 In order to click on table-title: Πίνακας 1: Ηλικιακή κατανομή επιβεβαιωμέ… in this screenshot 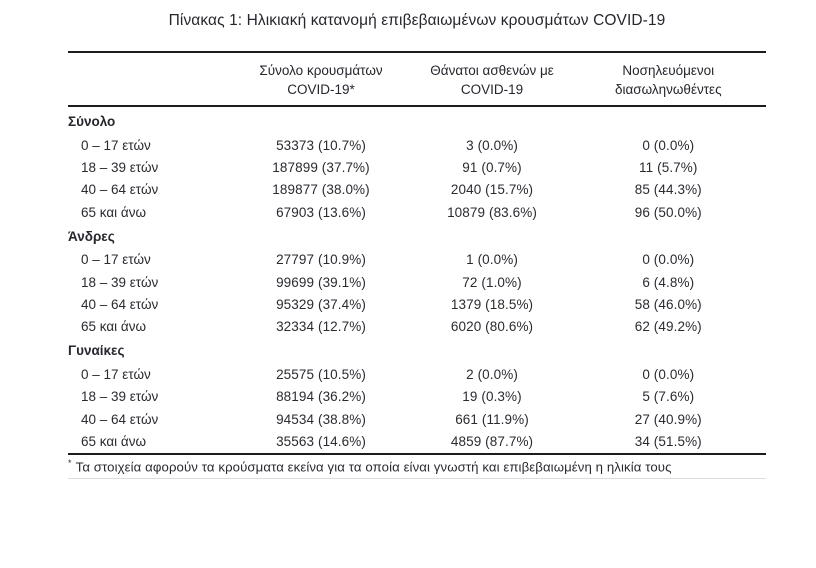, I will do `click(417, 20)`.